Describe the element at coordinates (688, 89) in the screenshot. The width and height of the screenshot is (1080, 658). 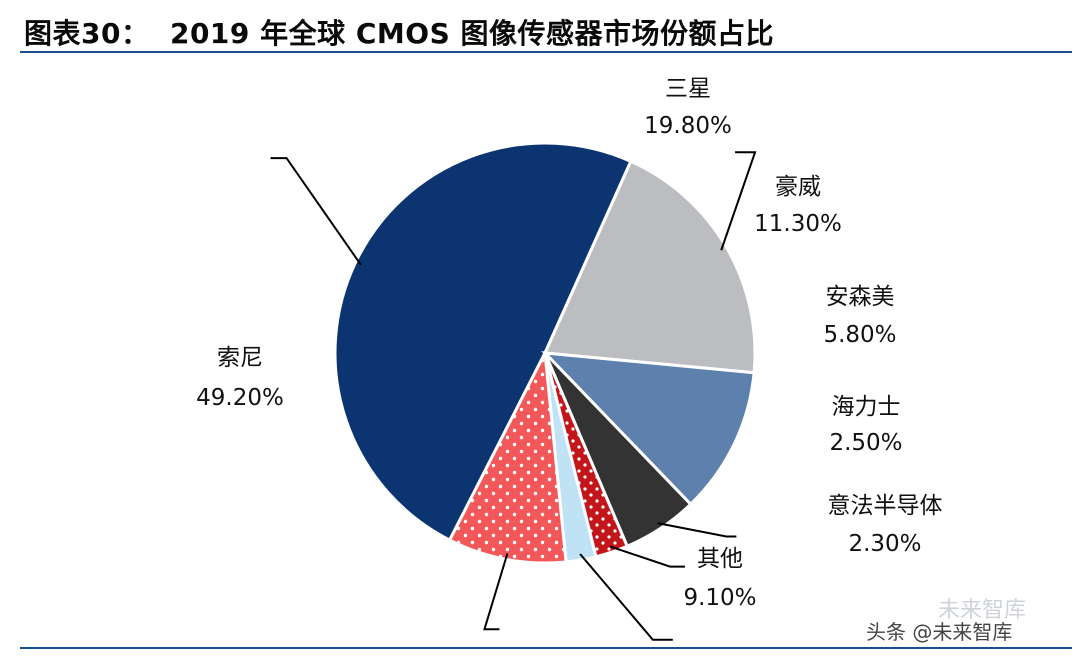
I see `slice-name-label-1: 三星` at that location.